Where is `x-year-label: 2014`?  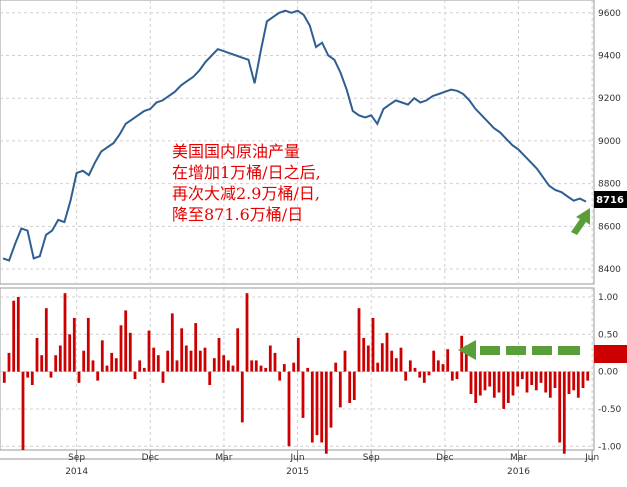
x-year-label: 2014 is located at coordinates (76, 472).